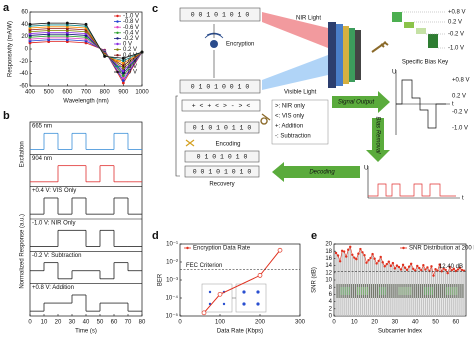 The height and width of the screenshot is (341, 474). Describe the element at coordinates (172, 263) in the screenshot. I see `y-tick-label: 10⁻²` at that location.